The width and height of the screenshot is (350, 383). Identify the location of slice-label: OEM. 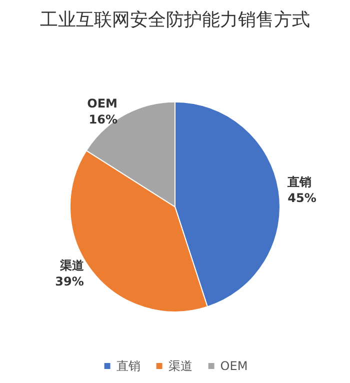
(102, 103).